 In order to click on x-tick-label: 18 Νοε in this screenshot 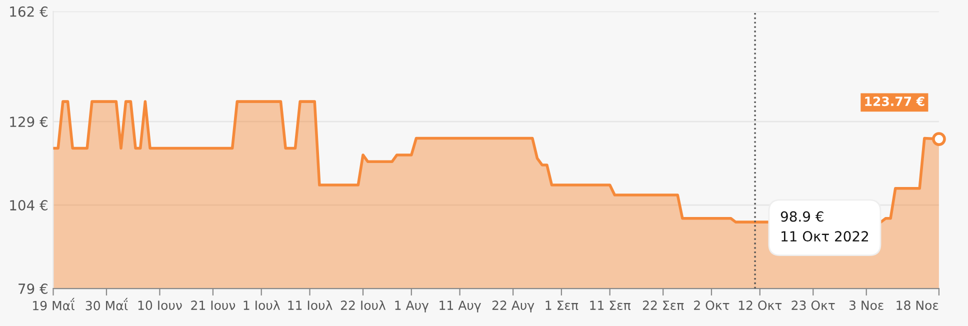, I will do `click(917, 305)`.